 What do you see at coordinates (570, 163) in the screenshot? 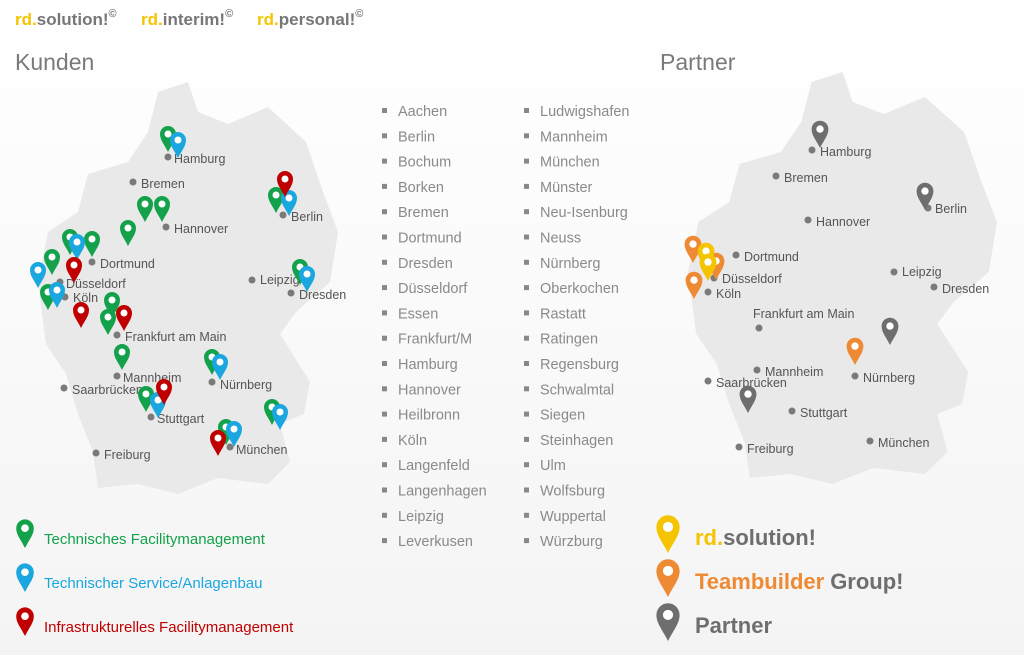
I see `location: München` at bounding box center [570, 163].